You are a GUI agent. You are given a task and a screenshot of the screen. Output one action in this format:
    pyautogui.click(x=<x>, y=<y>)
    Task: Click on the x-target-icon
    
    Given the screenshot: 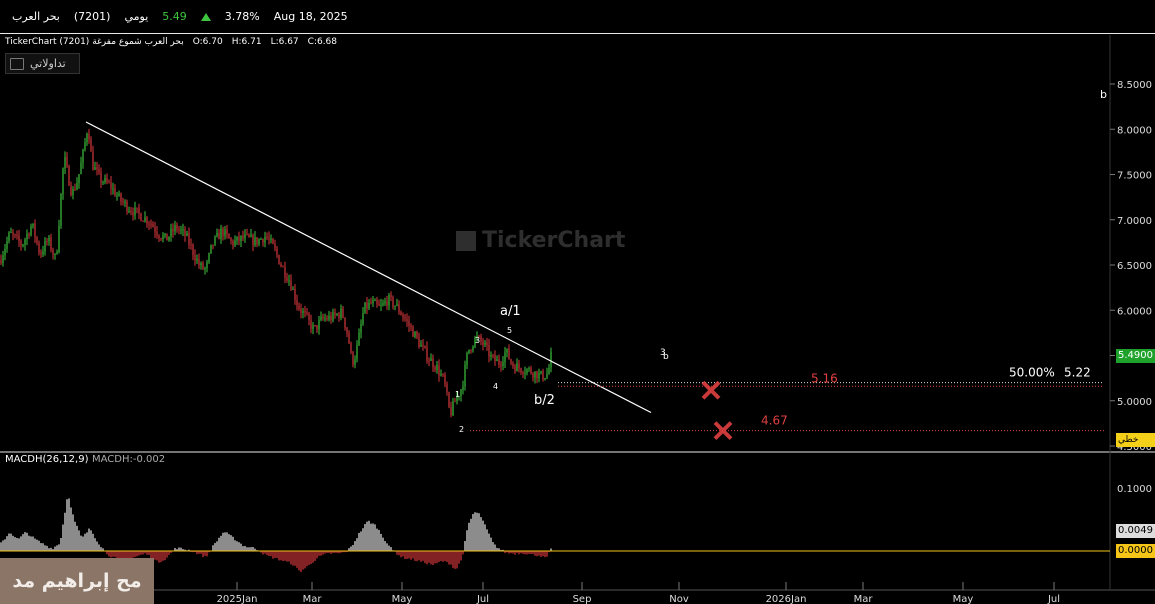 What is the action you would take?
    pyautogui.click(x=711, y=390)
    